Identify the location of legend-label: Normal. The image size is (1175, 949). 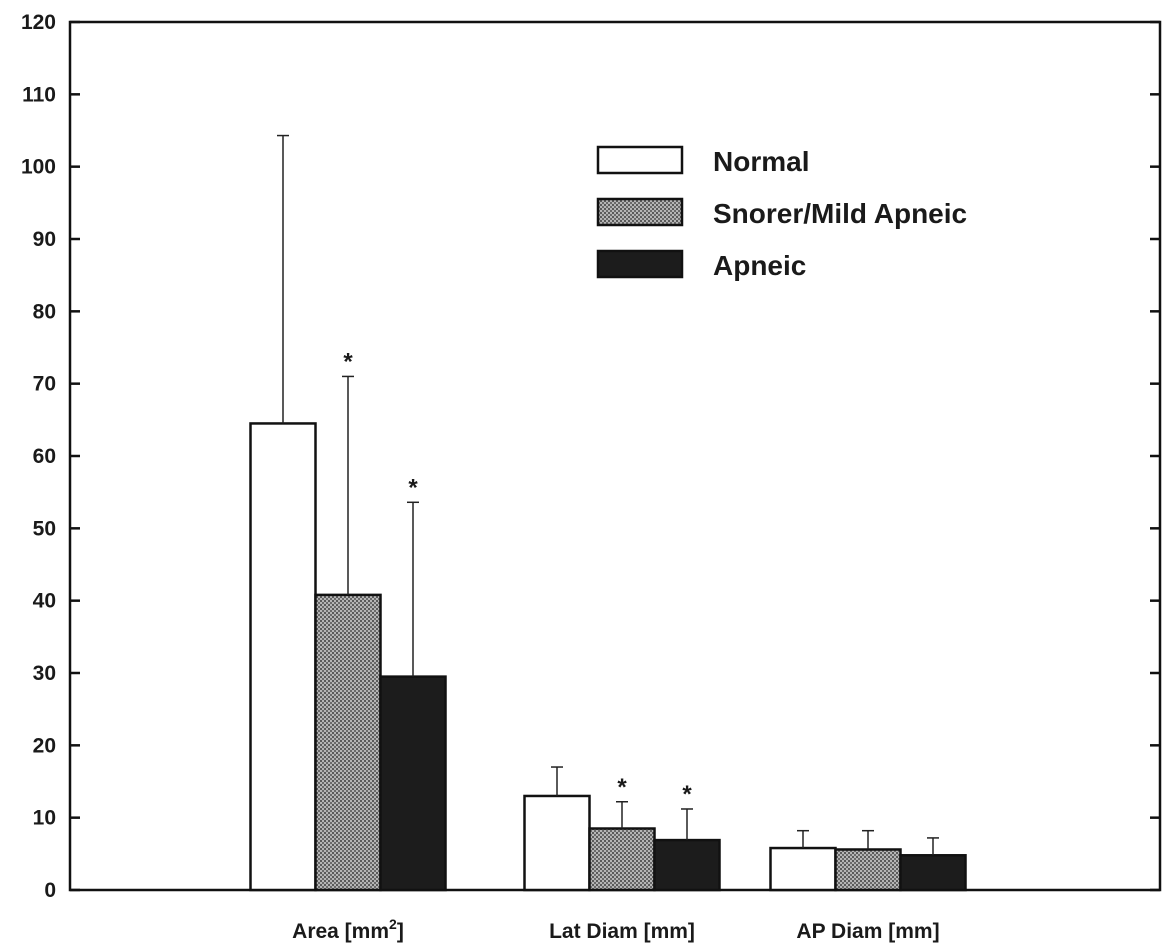
(761, 161).